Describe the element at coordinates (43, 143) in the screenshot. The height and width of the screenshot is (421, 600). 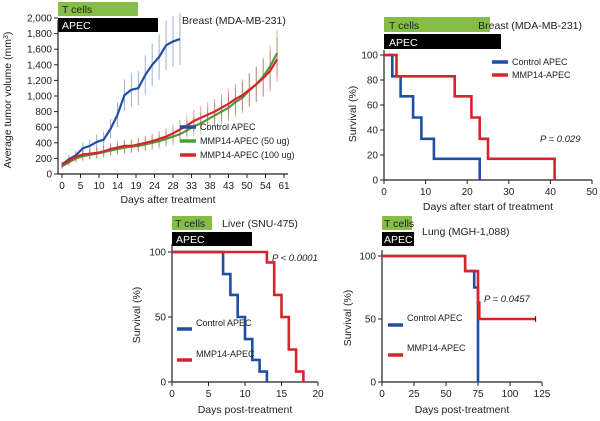
I see `y-tick-label: 400` at that location.